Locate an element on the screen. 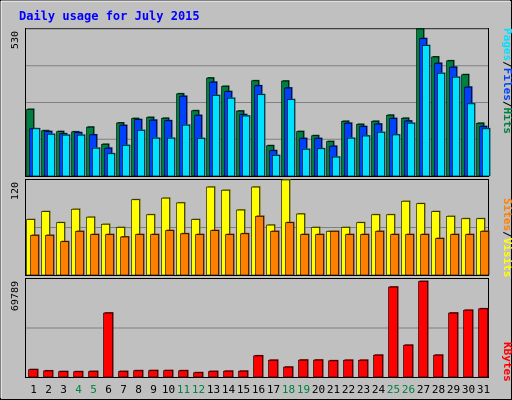 This screenshot has width=512, height=400. bar-sites-day-7-face is located at coordinates (124, 256).